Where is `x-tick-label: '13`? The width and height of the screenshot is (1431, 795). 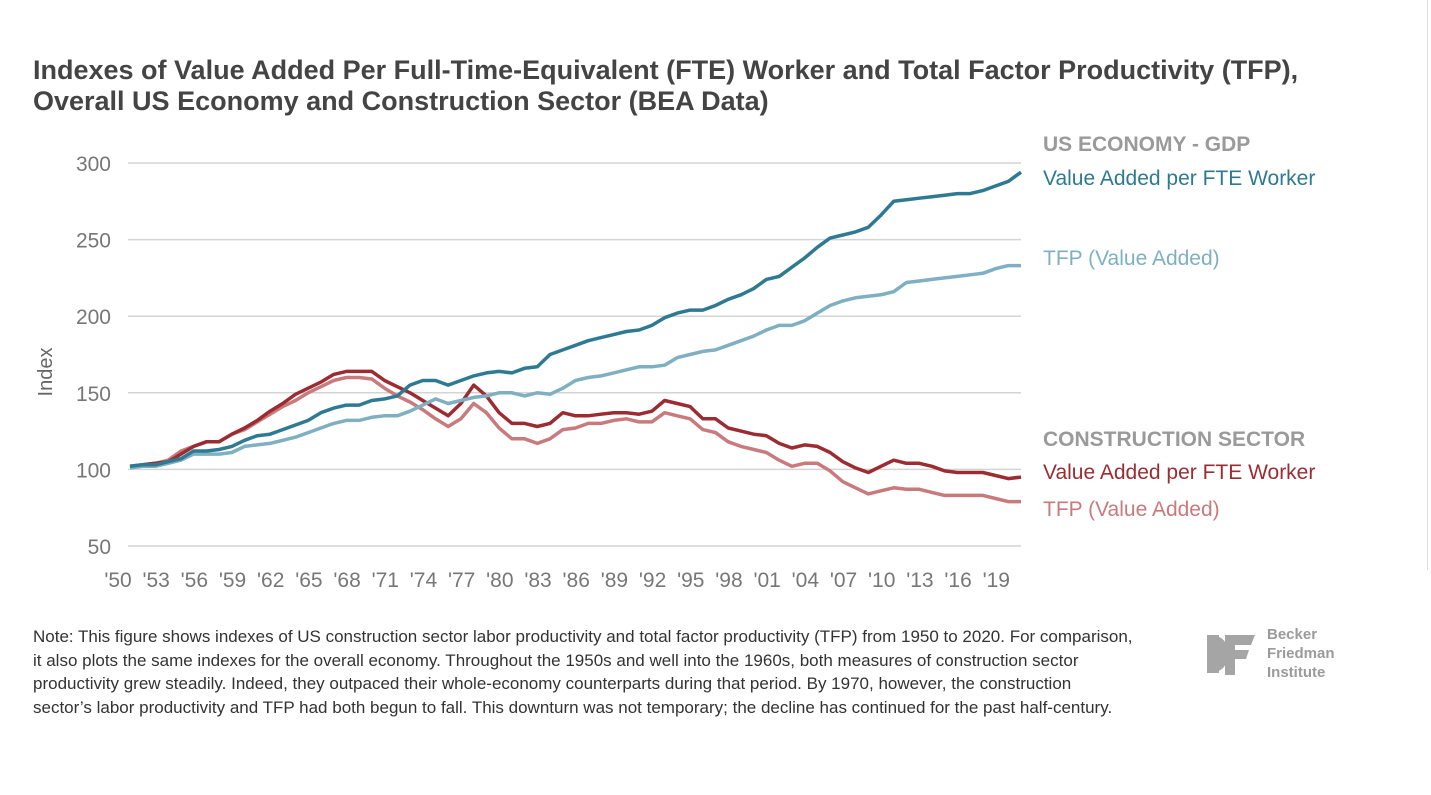
x-tick-label: '13 is located at coordinates (919, 580).